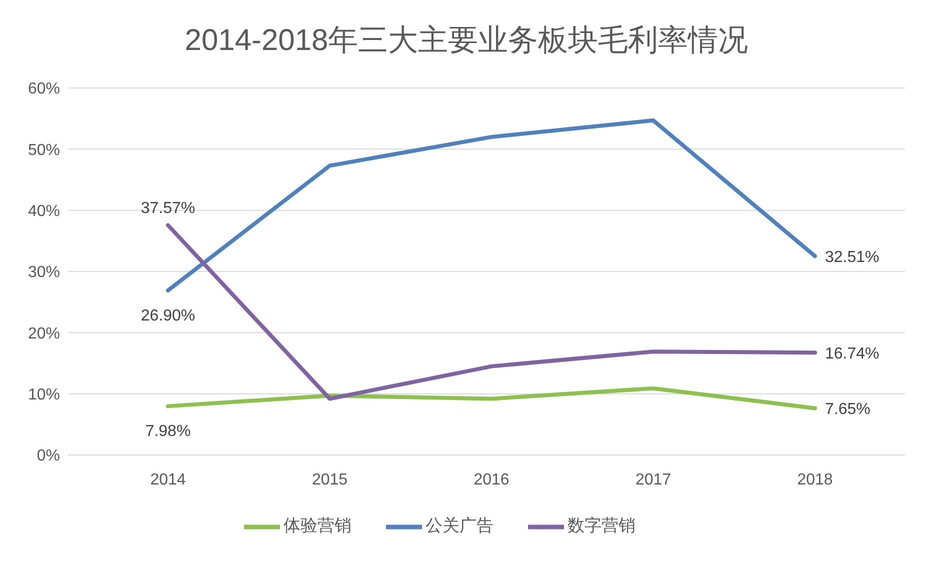  What do you see at coordinates (318, 526) in the screenshot?
I see `legend-label: 体验营销` at bounding box center [318, 526].